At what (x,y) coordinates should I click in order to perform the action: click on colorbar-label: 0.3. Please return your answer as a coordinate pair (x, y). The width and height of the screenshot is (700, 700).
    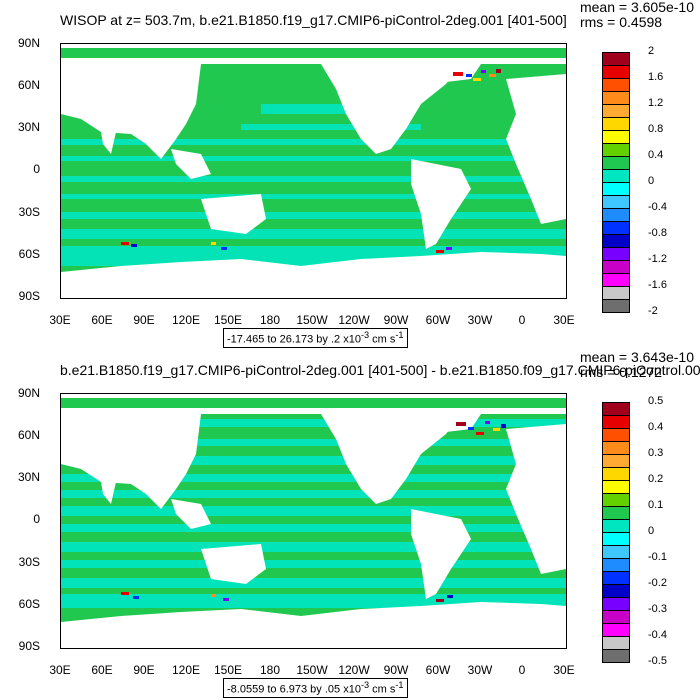
    Looking at the image, I should click on (656, 453).